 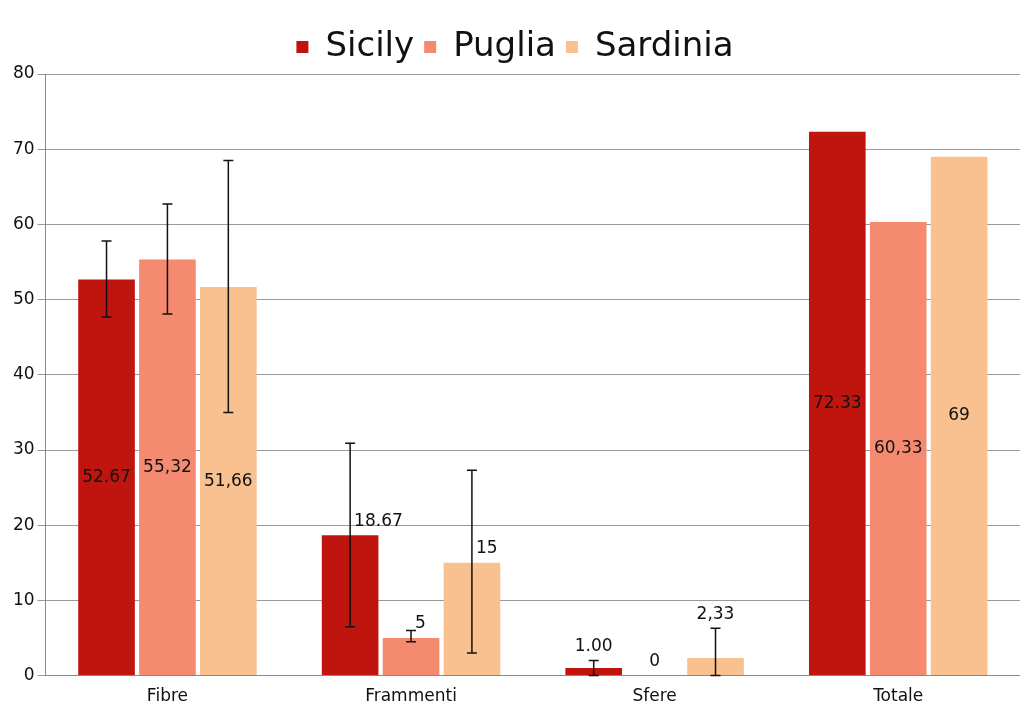 I want to click on legend-label: Sardinia, so click(x=664, y=43).